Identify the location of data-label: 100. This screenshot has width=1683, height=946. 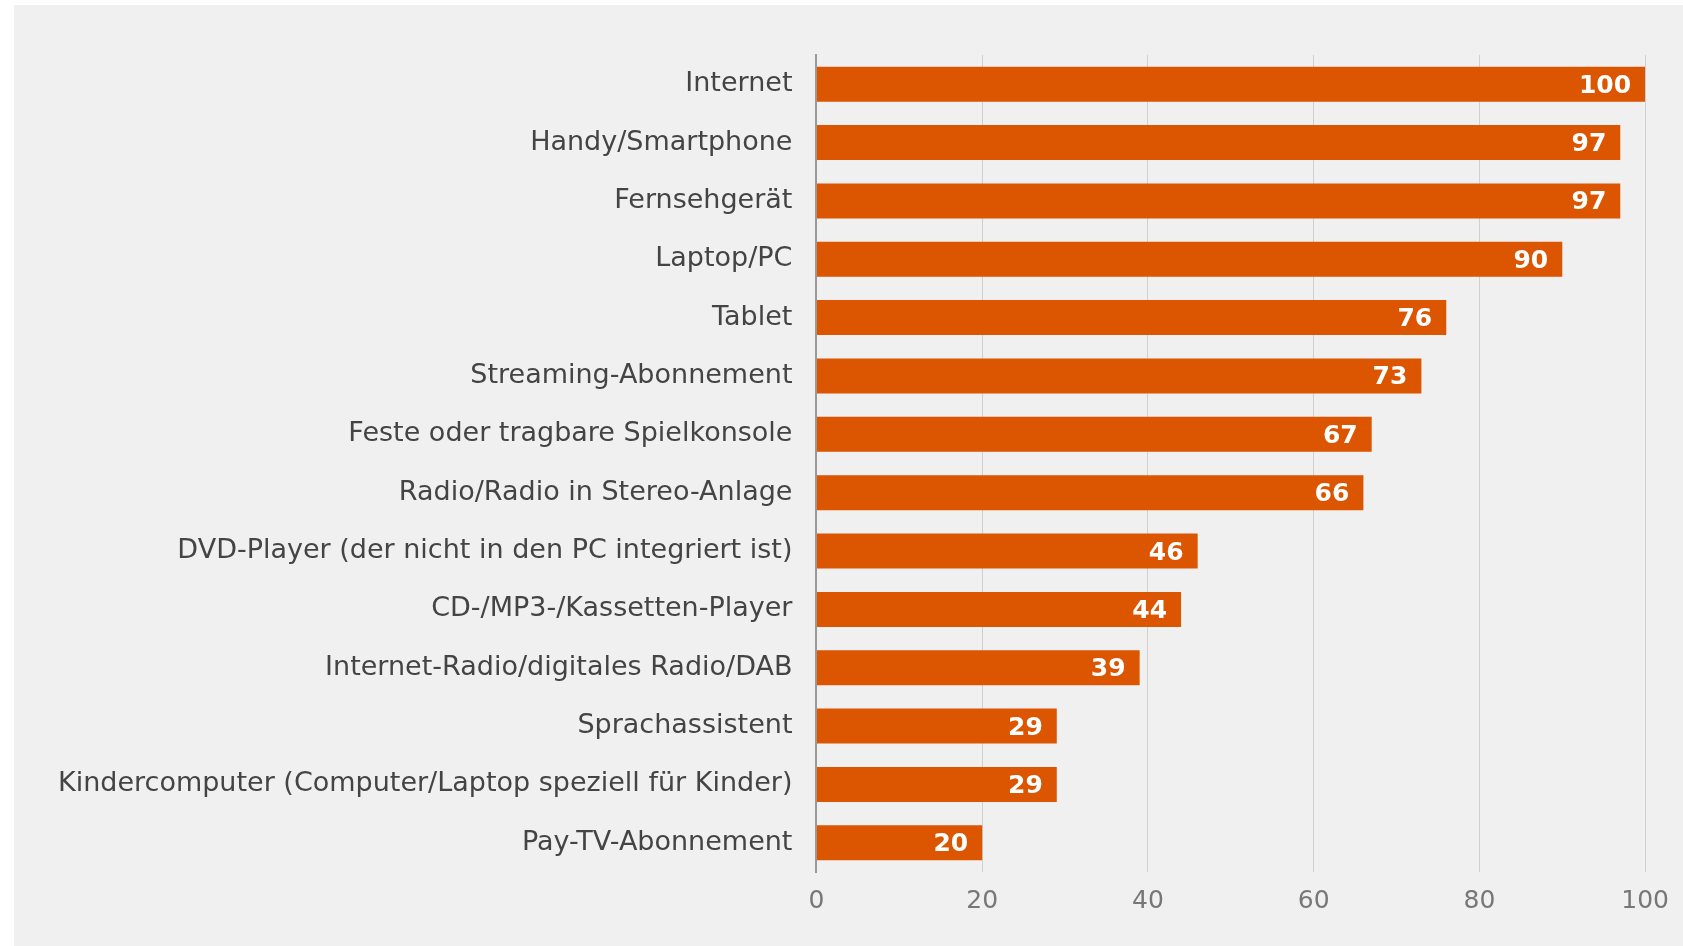
(1605, 84).